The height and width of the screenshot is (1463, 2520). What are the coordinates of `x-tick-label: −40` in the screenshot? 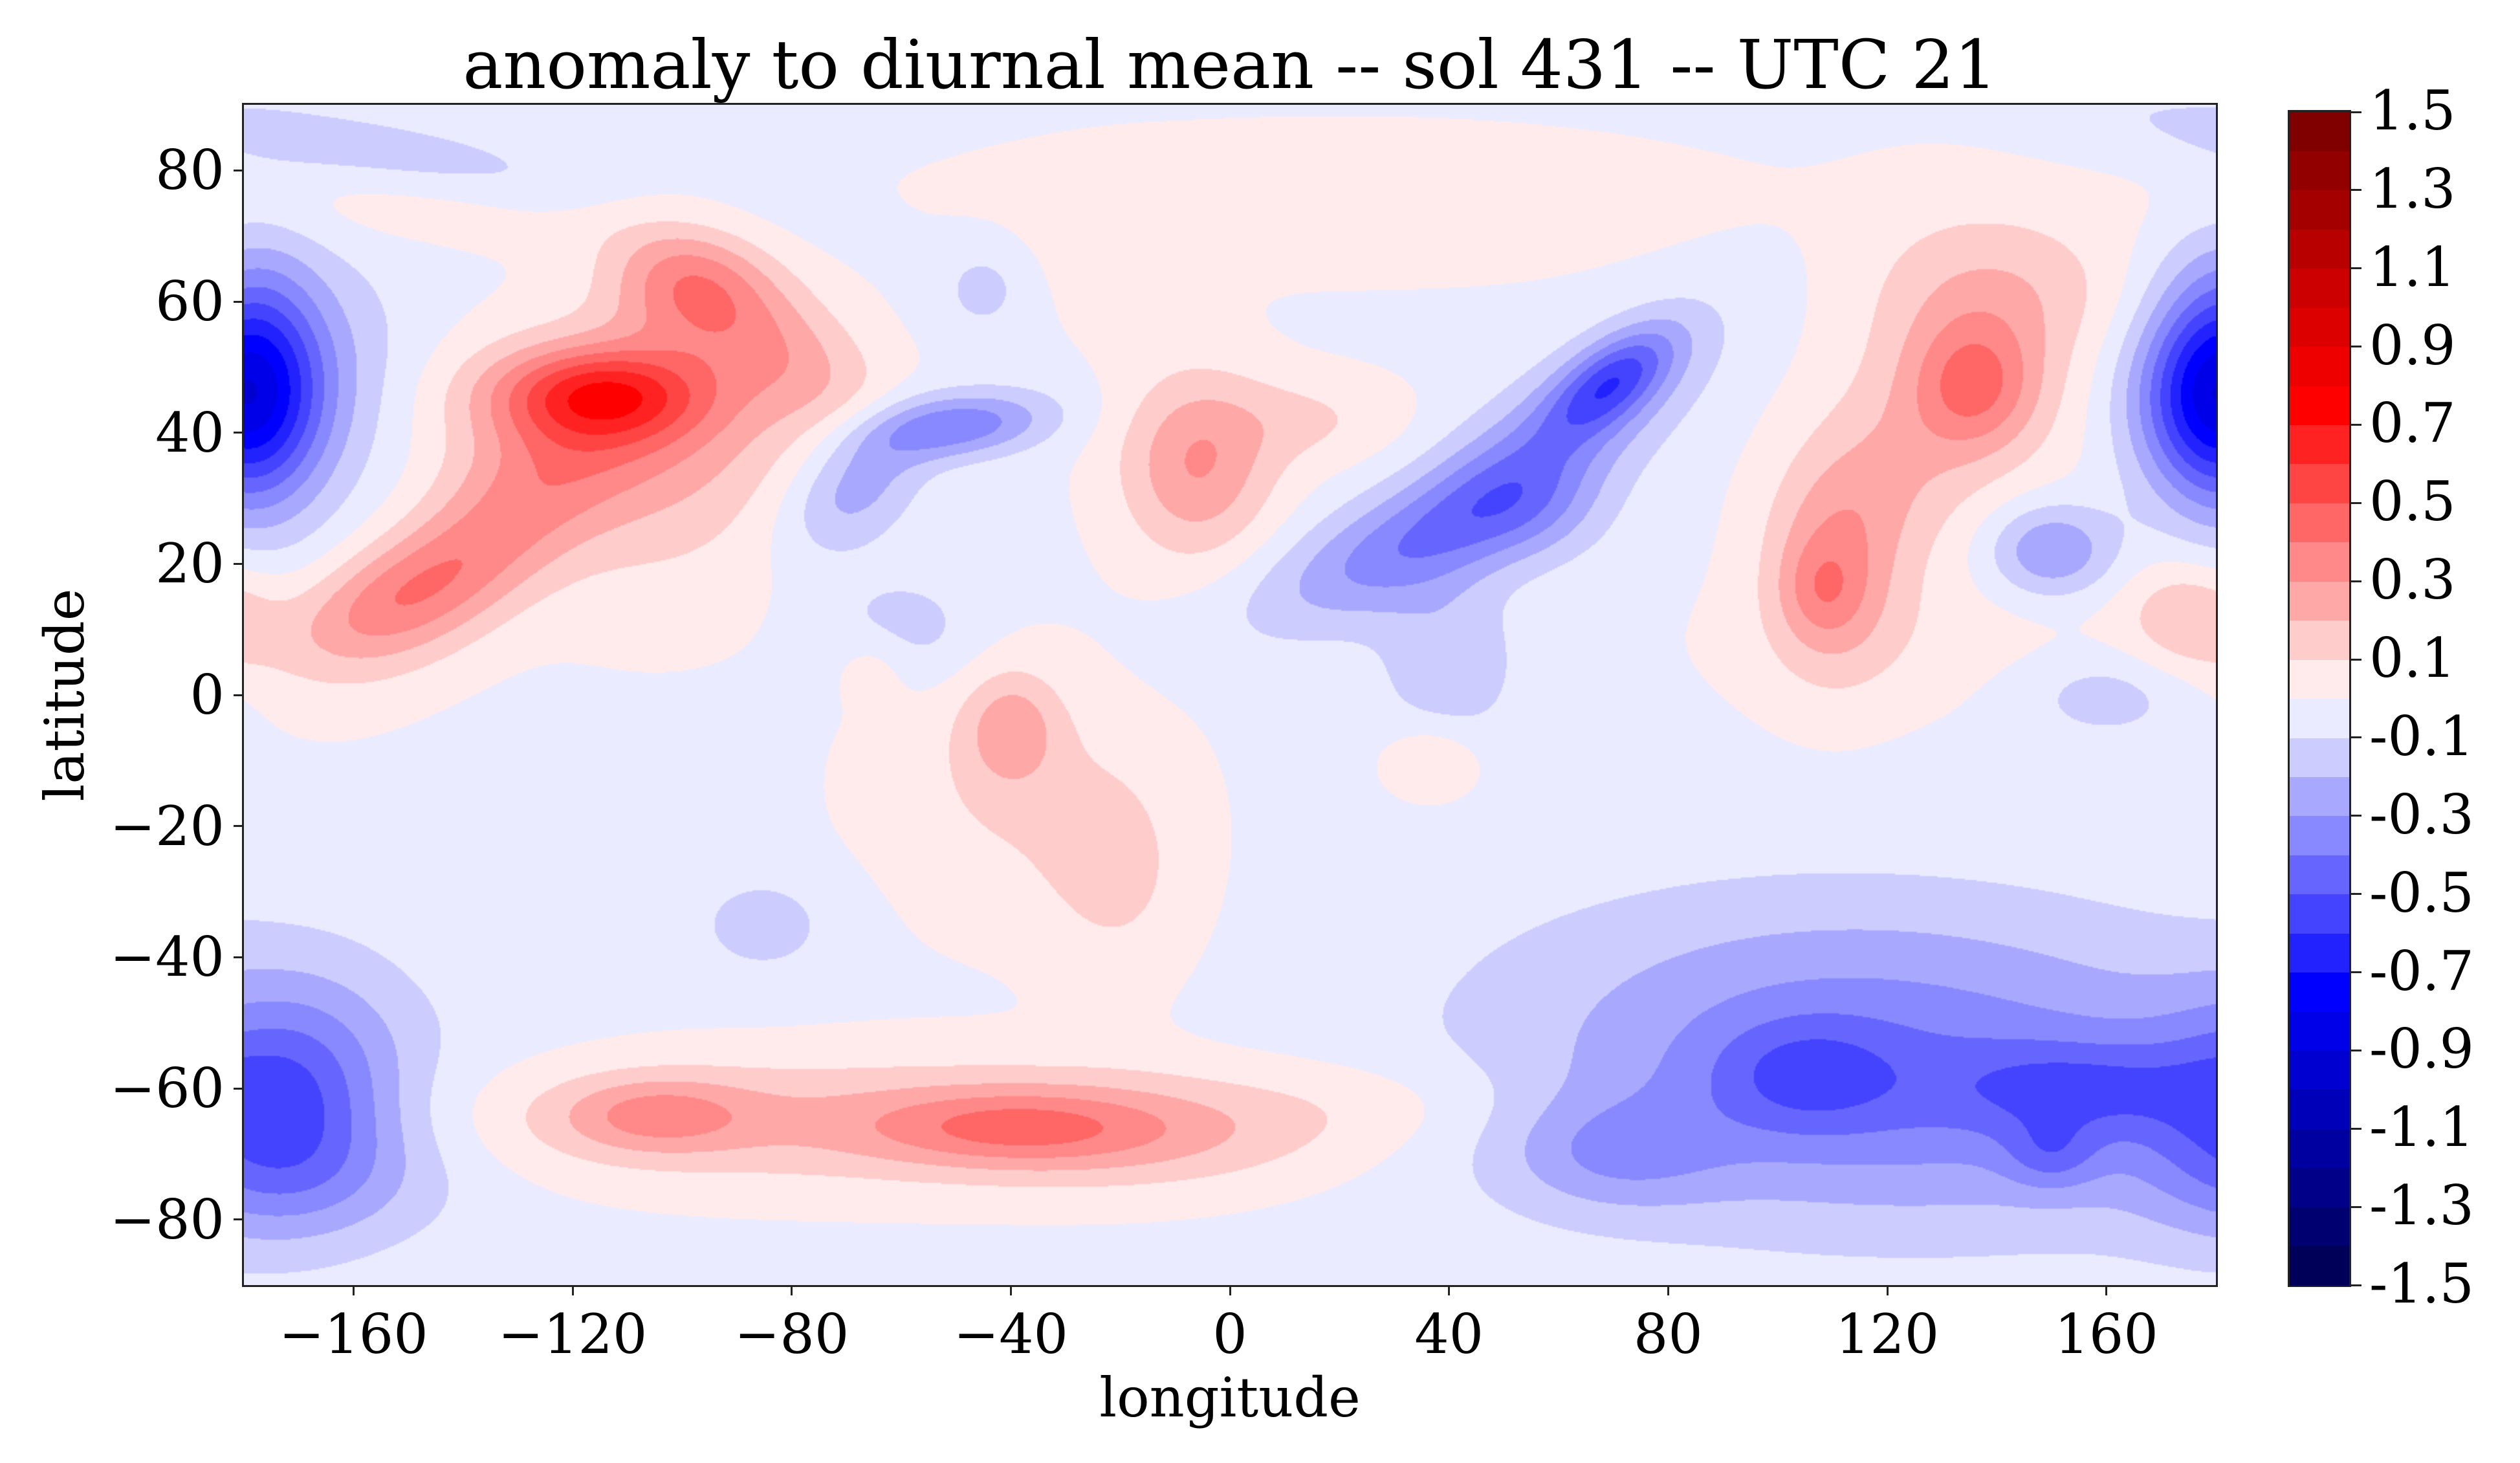 It's located at (1011, 1335).